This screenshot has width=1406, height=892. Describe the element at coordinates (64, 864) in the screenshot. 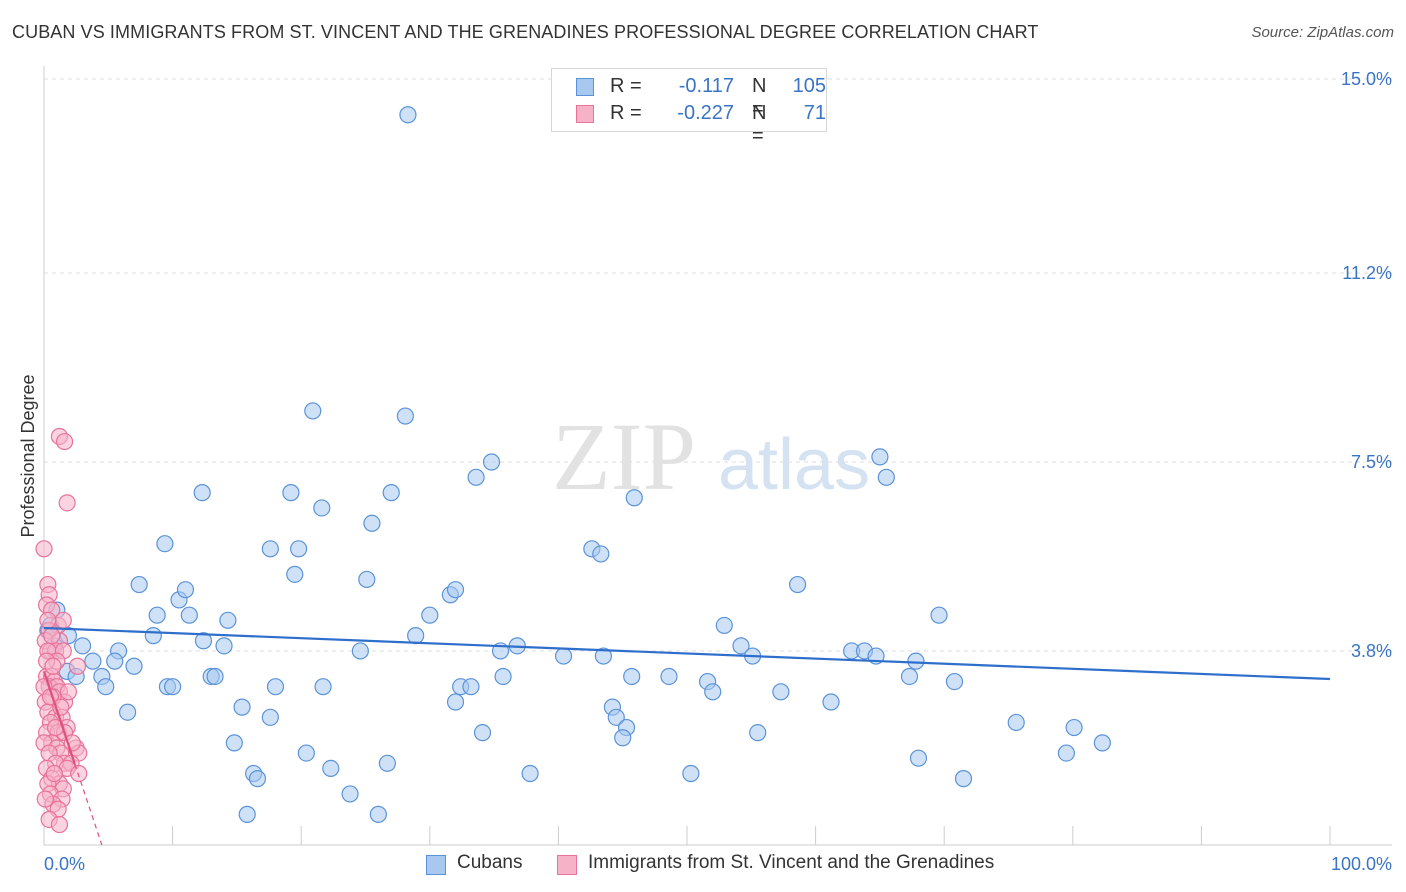

I see `x-tick-label-min: 0.0%` at that location.